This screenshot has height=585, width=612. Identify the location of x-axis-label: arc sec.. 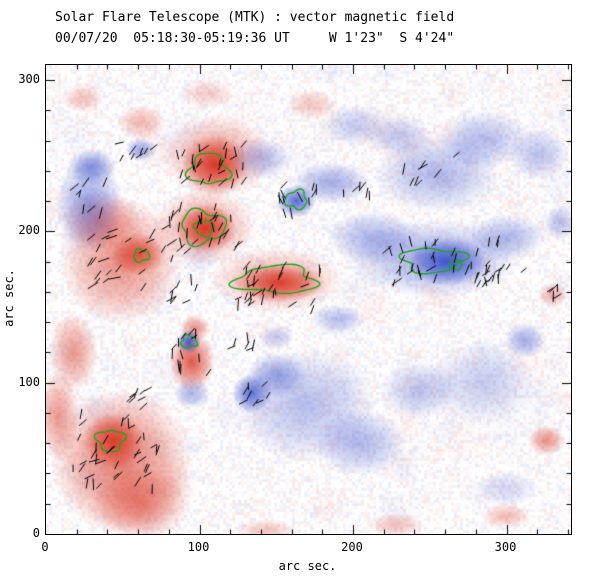
(307, 566).